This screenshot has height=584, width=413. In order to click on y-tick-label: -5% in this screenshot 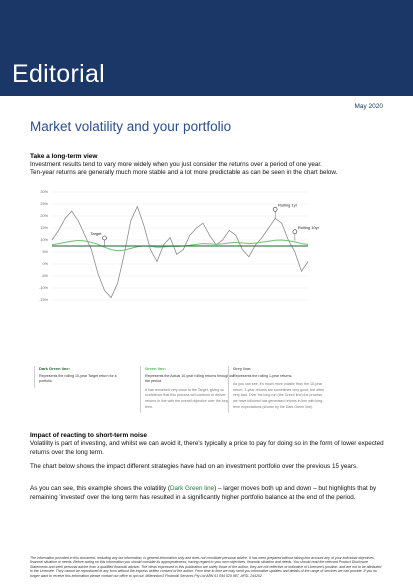, I will do `click(44, 276)`.